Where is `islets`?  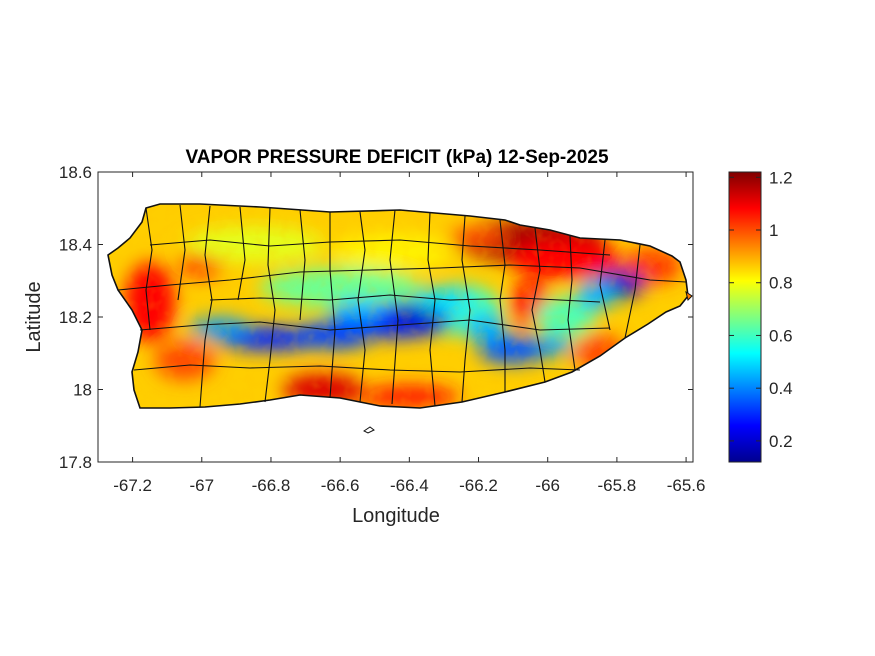 islets is located at coordinates (528, 362).